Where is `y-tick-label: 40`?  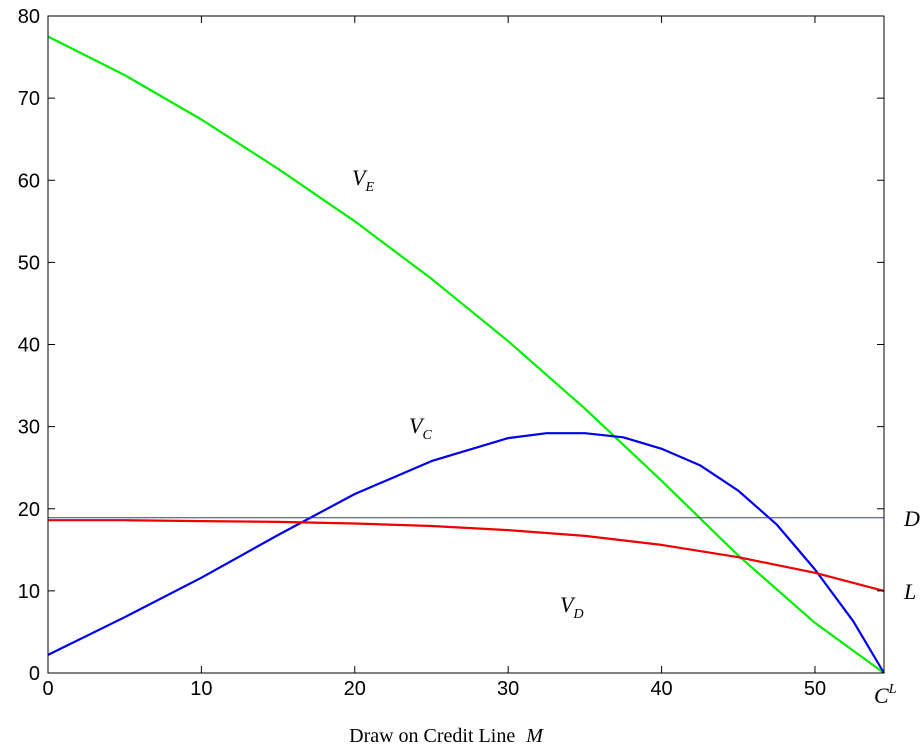
y-tick-label: 40 is located at coordinates (29, 346).